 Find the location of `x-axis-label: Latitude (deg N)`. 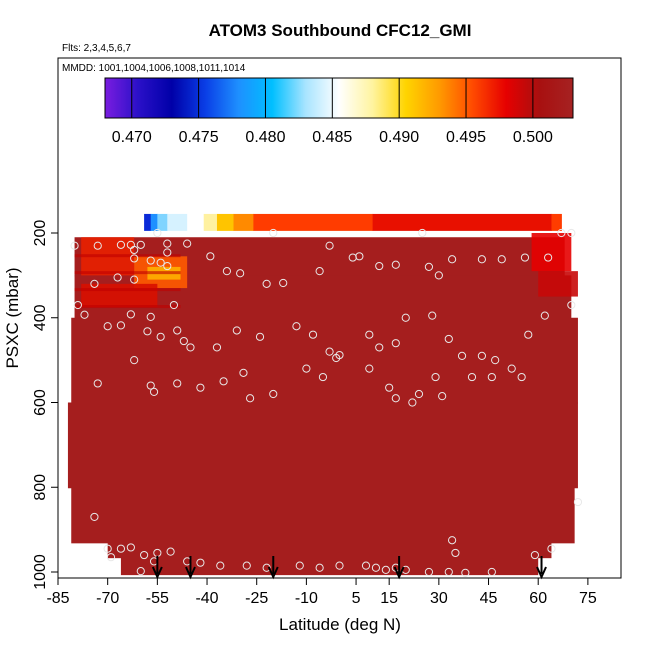

x-axis-label: Latitude (deg N) is located at coordinates (340, 624).